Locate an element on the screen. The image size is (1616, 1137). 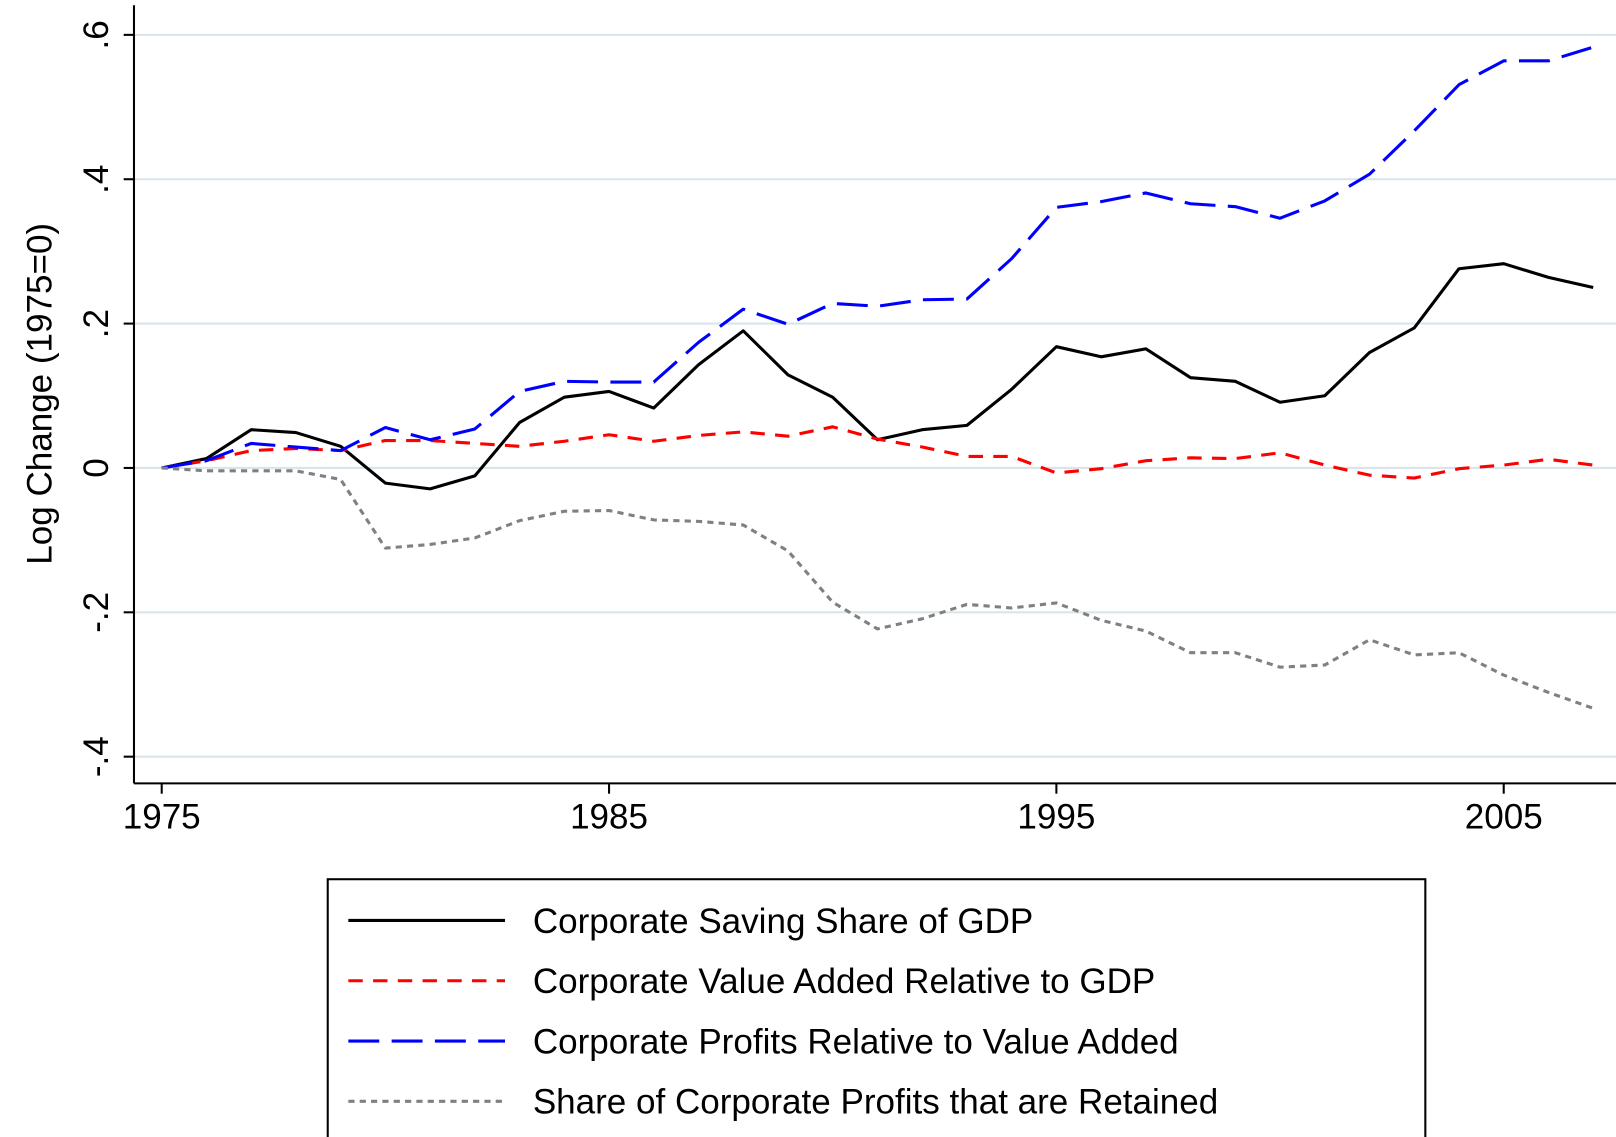
y-tick-label: 0 is located at coordinates (96, 467).